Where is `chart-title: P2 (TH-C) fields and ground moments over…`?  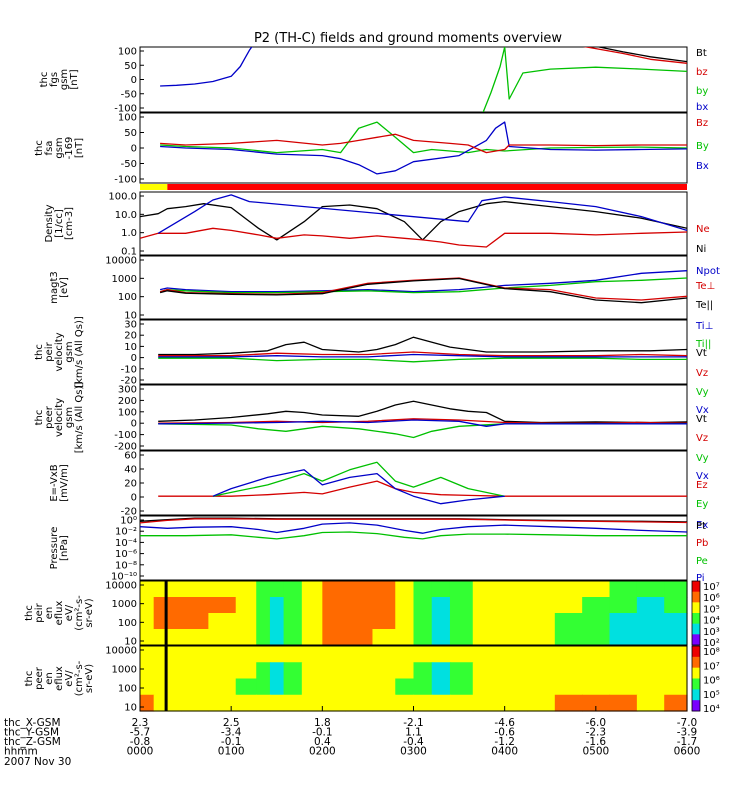
chart-title: P2 (TH-C) fields and ground moments over… is located at coordinates (408, 38).